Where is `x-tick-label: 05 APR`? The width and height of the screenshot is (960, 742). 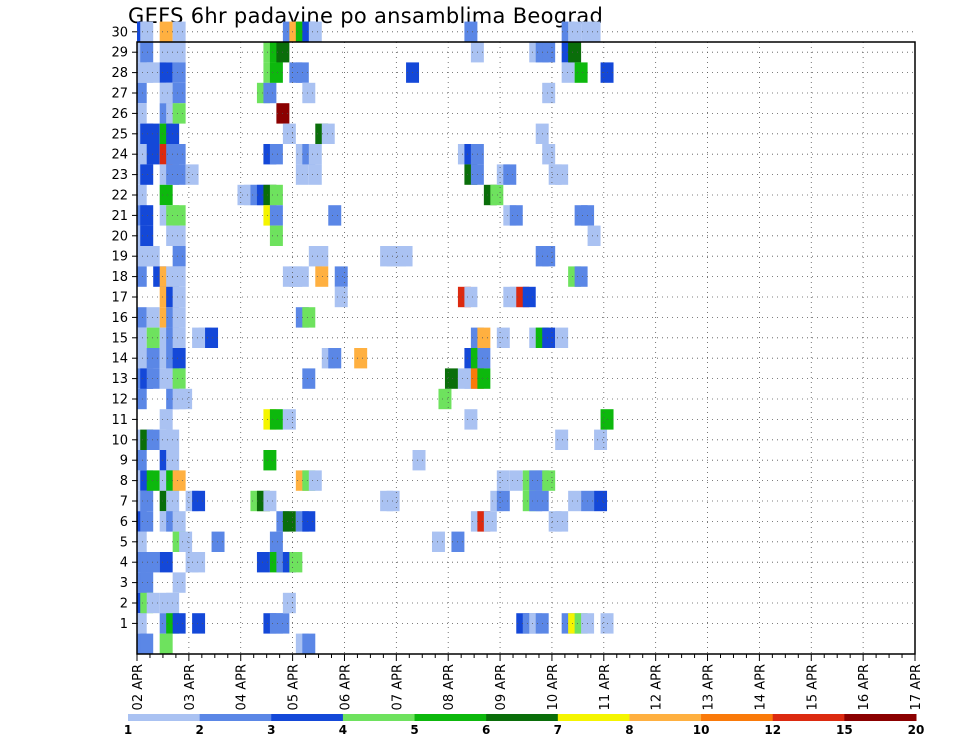
x-tick-label: 05 APR is located at coordinates (294, 687).